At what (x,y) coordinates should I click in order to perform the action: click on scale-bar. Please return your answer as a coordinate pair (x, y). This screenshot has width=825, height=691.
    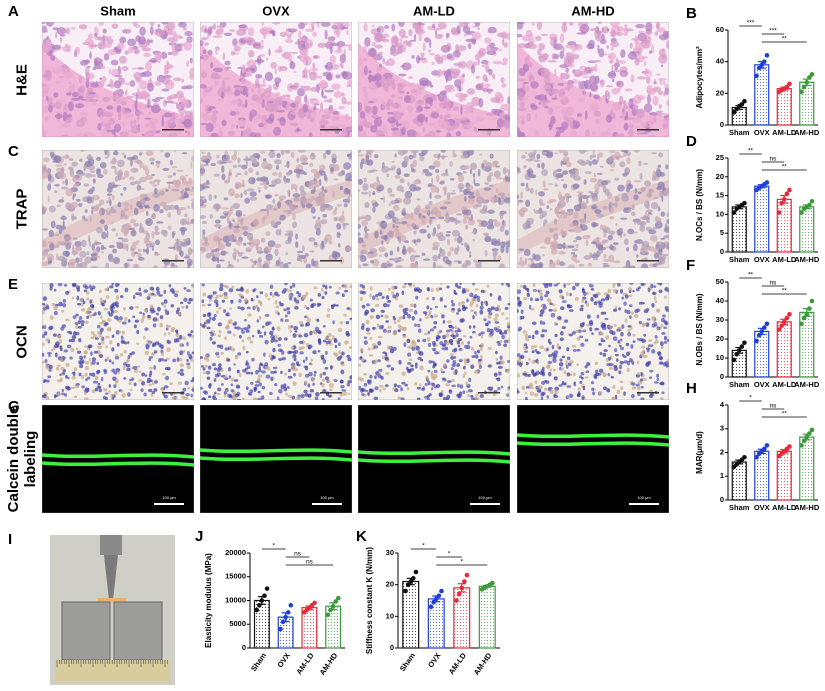
    Looking at the image, I should click on (489, 393).